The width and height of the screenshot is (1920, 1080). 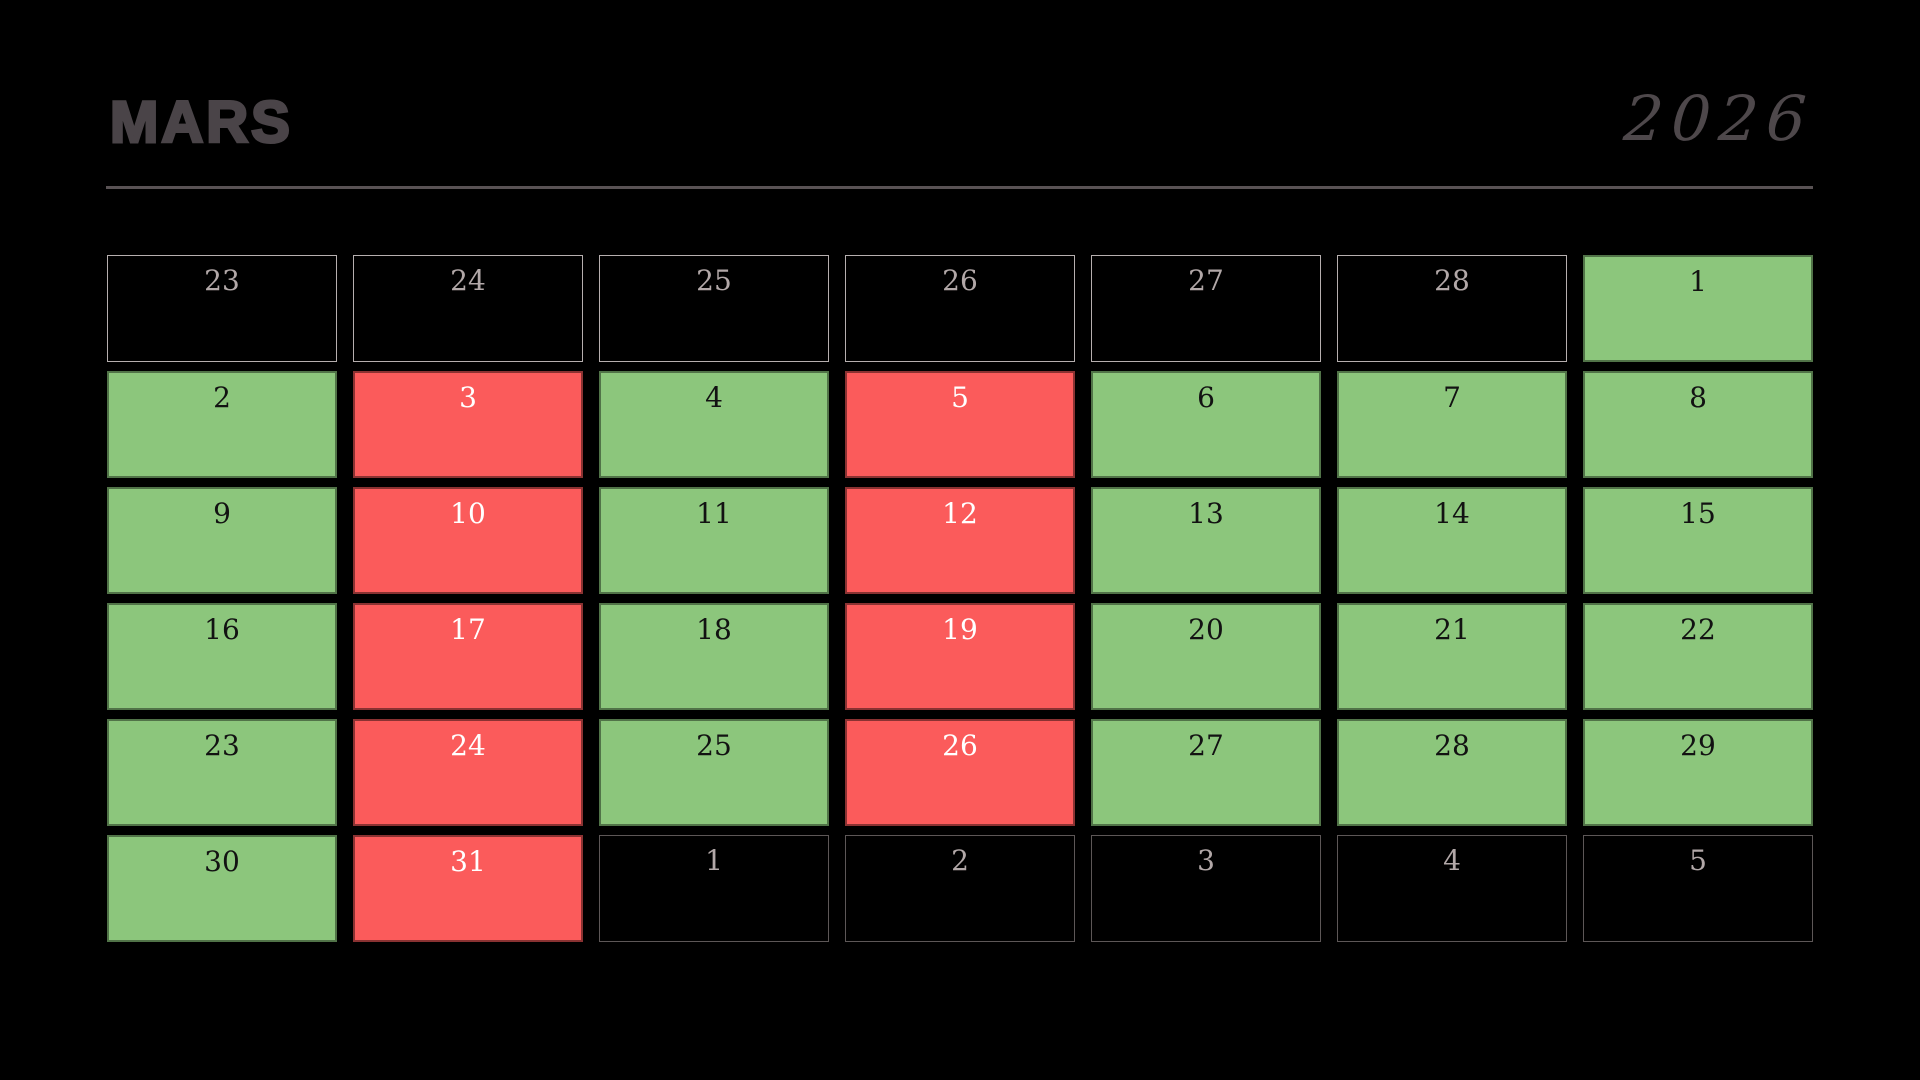 What do you see at coordinates (1452, 424) in the screenshot?
I see `day-cell: 7` at bounding box center [1452, 424].